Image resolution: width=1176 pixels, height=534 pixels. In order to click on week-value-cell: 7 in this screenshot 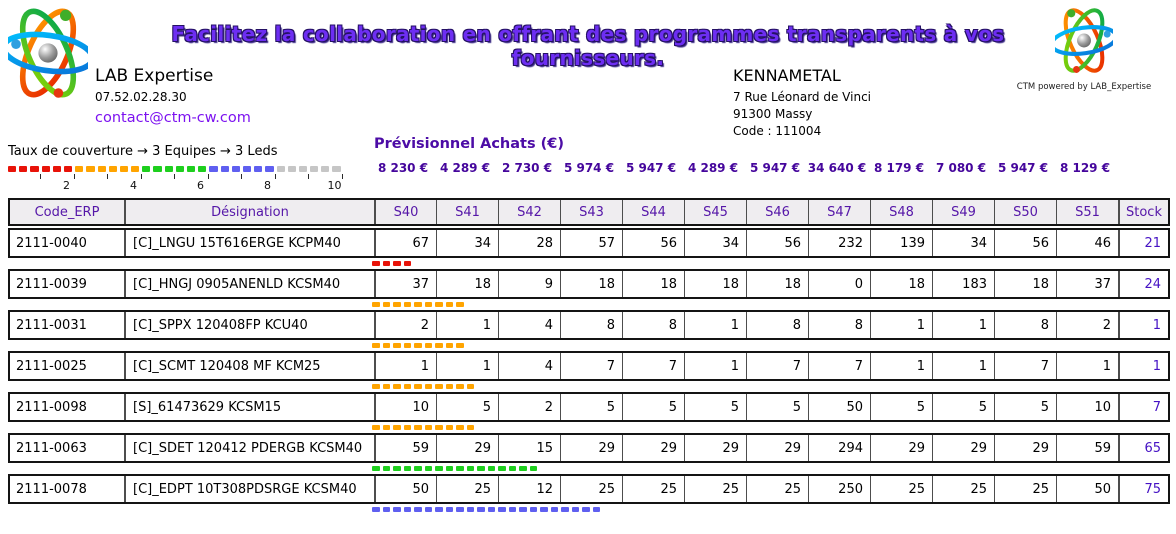, I will do `click(653, 366)`.